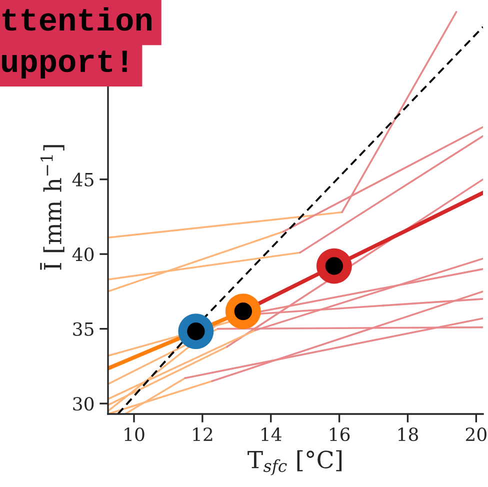 This screenshot has width=488, height=487. I want to click on y-tick-label: 30, so click(83, 403).